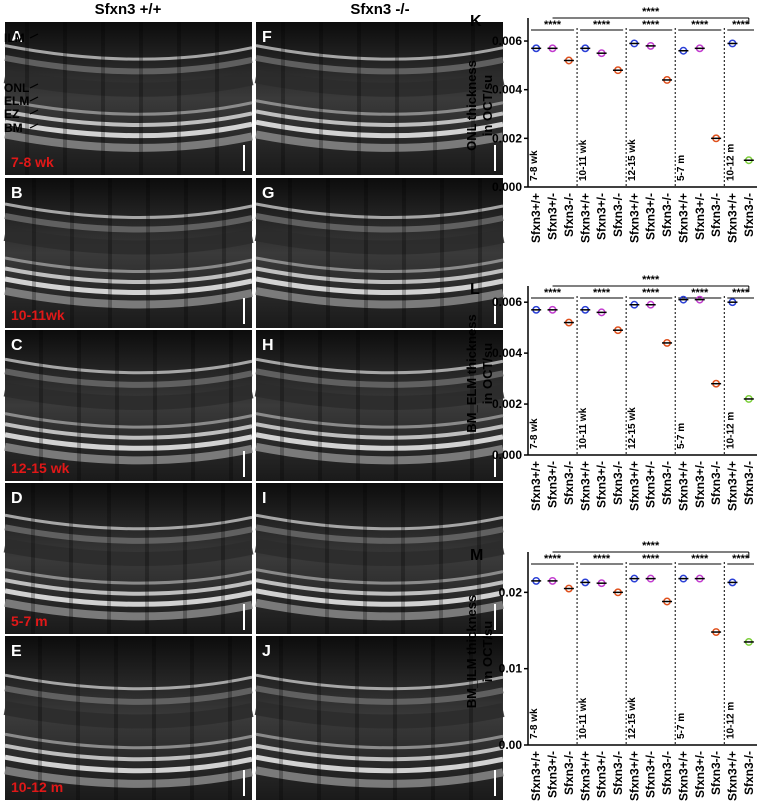  What do you see at coordinates (13, 128) in the screenshot?
I see `layer-label: BM` at bounding box center [13, 128].